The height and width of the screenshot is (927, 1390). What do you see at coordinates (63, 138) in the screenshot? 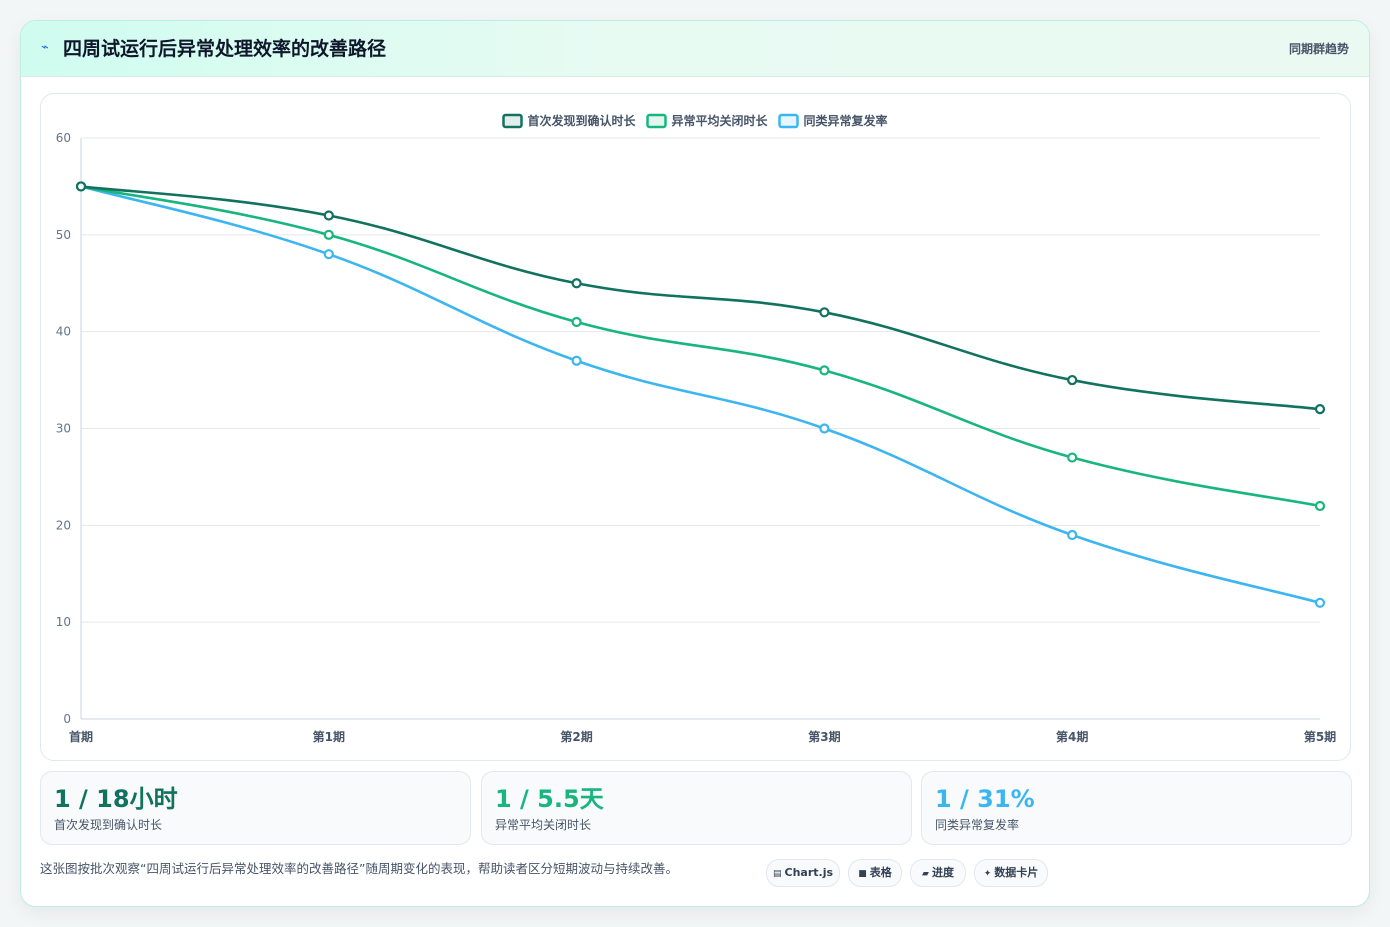
I see `y-tick-label: 60` at bounding box center [63, 138].